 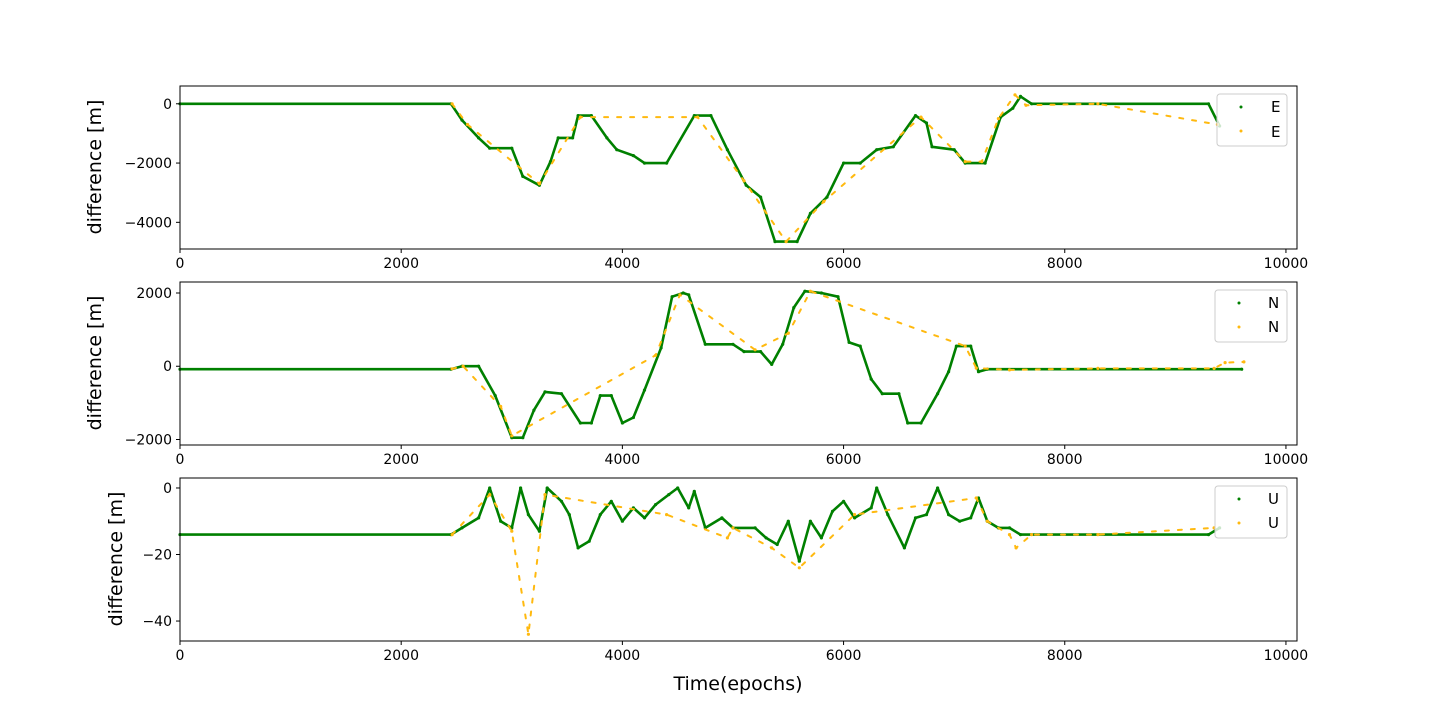 What do you see at coordinates (737, 684) in the screenshot?
I see `x-axis-label: Time(epochs)` at bounding box center [737, 684].